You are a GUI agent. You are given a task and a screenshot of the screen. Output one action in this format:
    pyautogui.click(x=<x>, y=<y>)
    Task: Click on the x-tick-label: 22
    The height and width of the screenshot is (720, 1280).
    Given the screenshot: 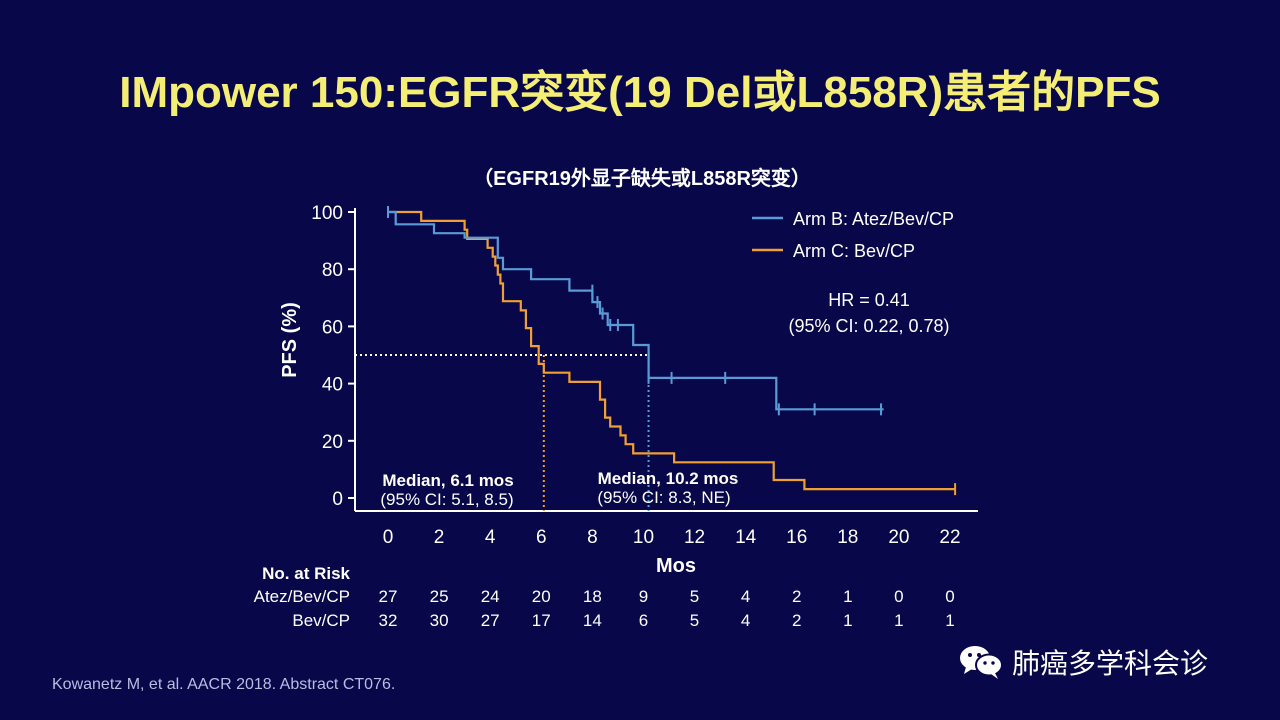 What is the action you would take?
    pyautogui.click(x=949, y=537)
    